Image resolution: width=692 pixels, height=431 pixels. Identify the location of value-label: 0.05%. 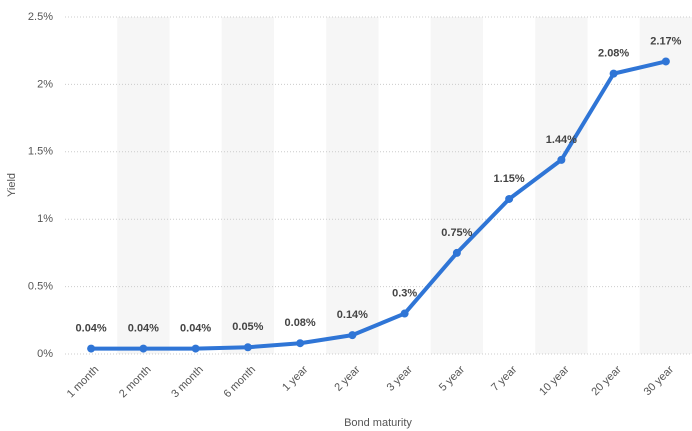
(247, 327).